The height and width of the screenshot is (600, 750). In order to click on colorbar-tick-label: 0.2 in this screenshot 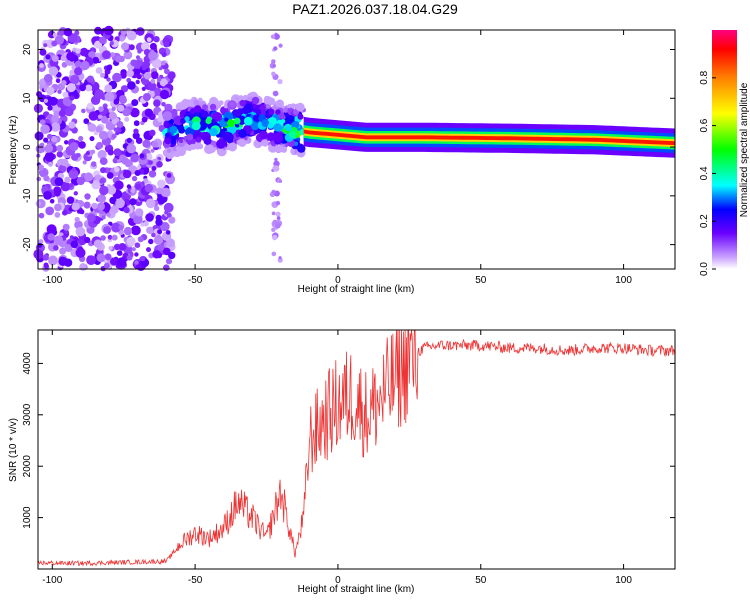, I will do `click(704, 221)`.